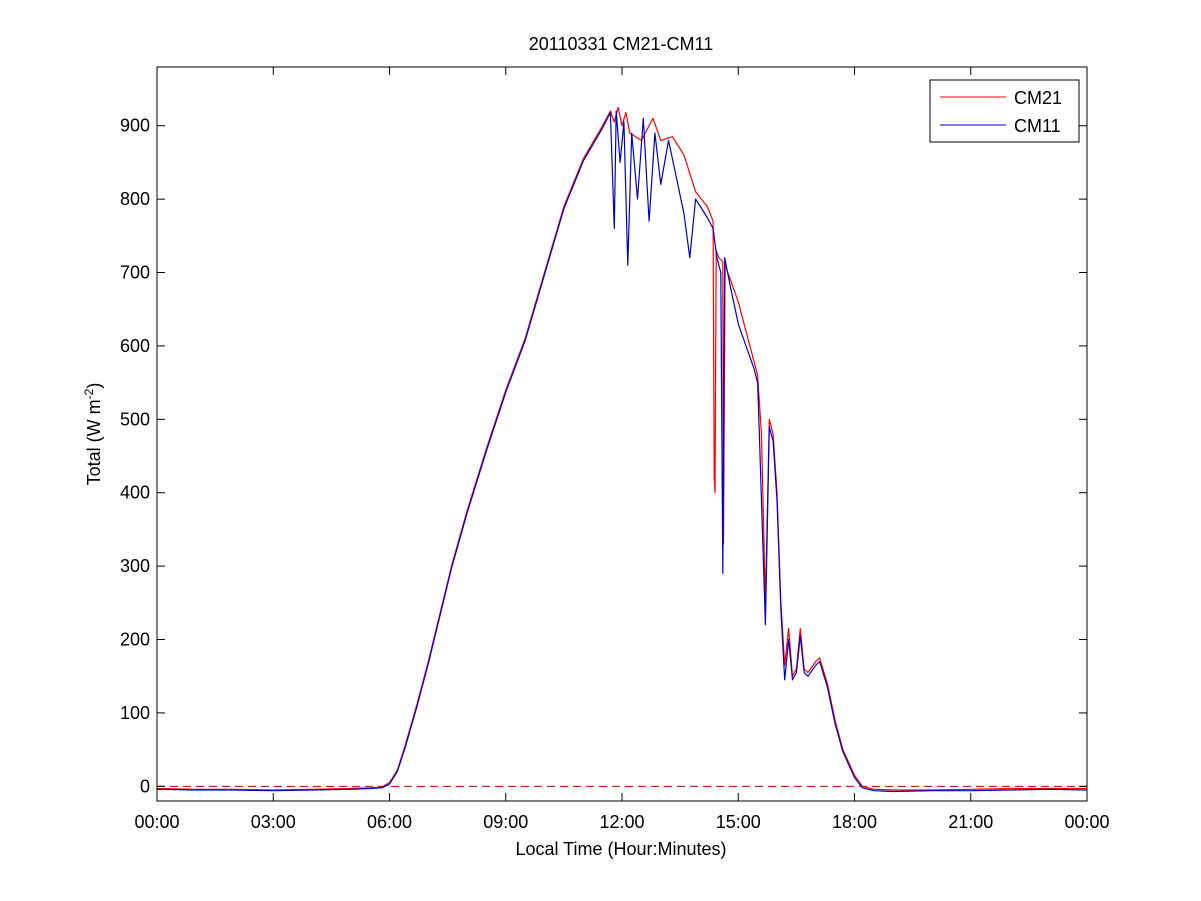 Image resolution: width=1201 pixels, height=901 pixels. What do you see at coordinates (145, 786) in the screenshot?
I see `y-tick-label: 0` at bounding box center [145, 786].